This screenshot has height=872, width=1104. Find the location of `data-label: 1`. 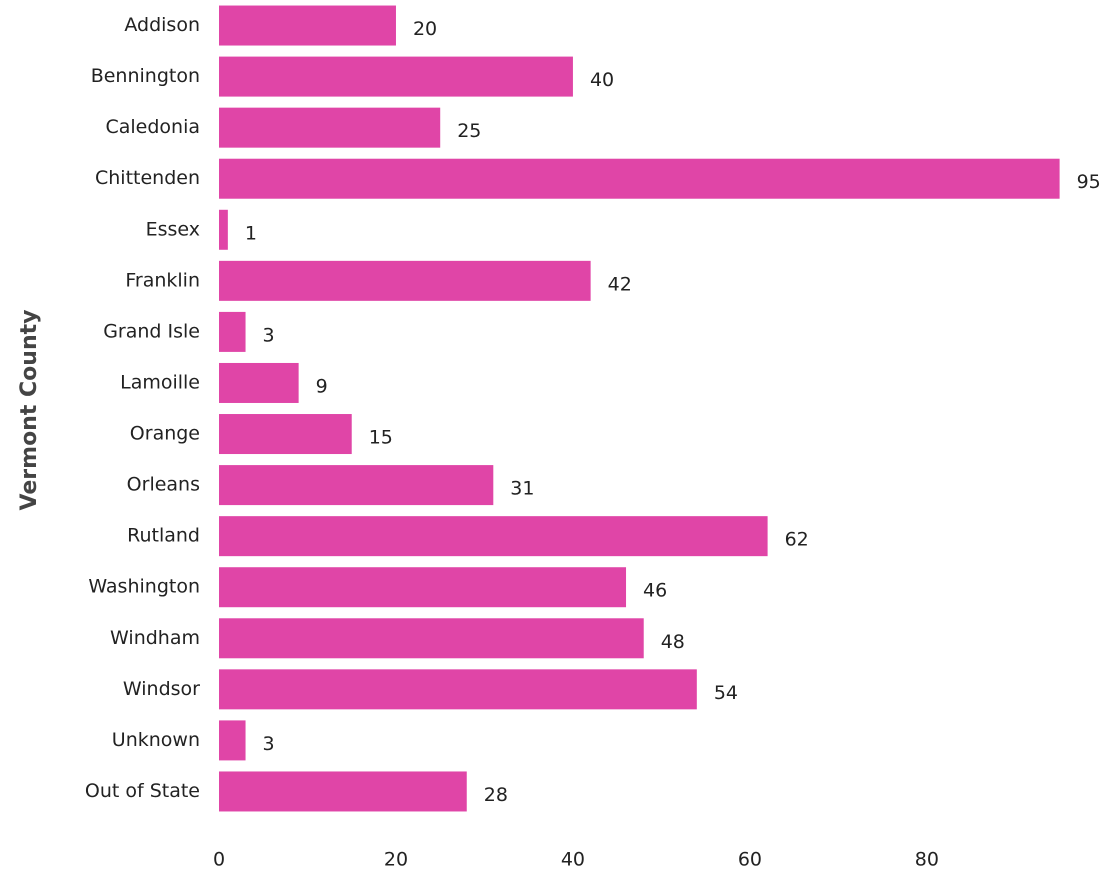

data-label: 1 is located at coordinates (251, 233).